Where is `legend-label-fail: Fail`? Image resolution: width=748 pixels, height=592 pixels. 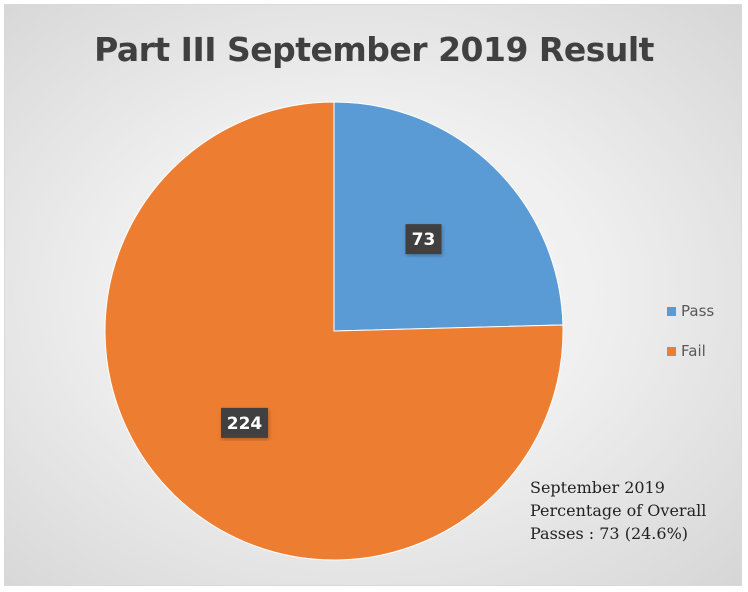
legend-label-fail: Fail is located at coordinates (693, 351).